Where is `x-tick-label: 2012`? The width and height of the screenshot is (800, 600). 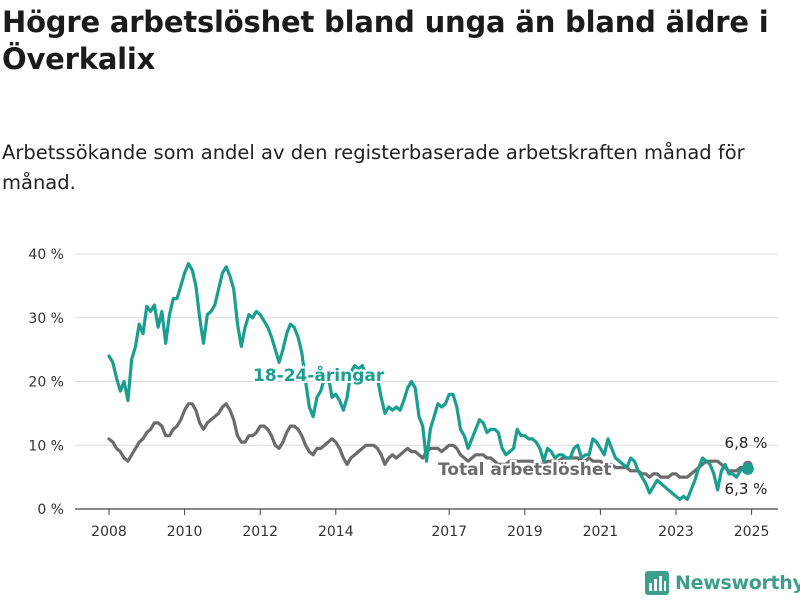 x-tick-label: 2012 is located at coordinates (260, 532).